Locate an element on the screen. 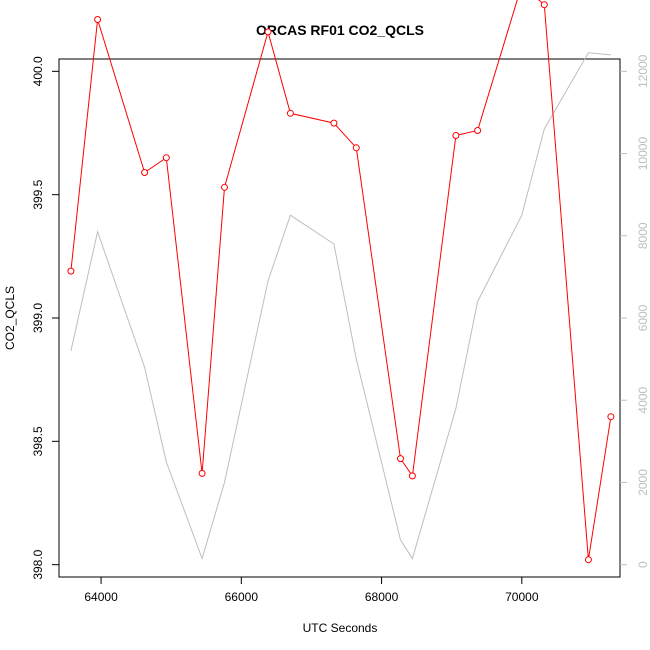  y-tick-label: 399.5 is located at coordinates (38, 194).